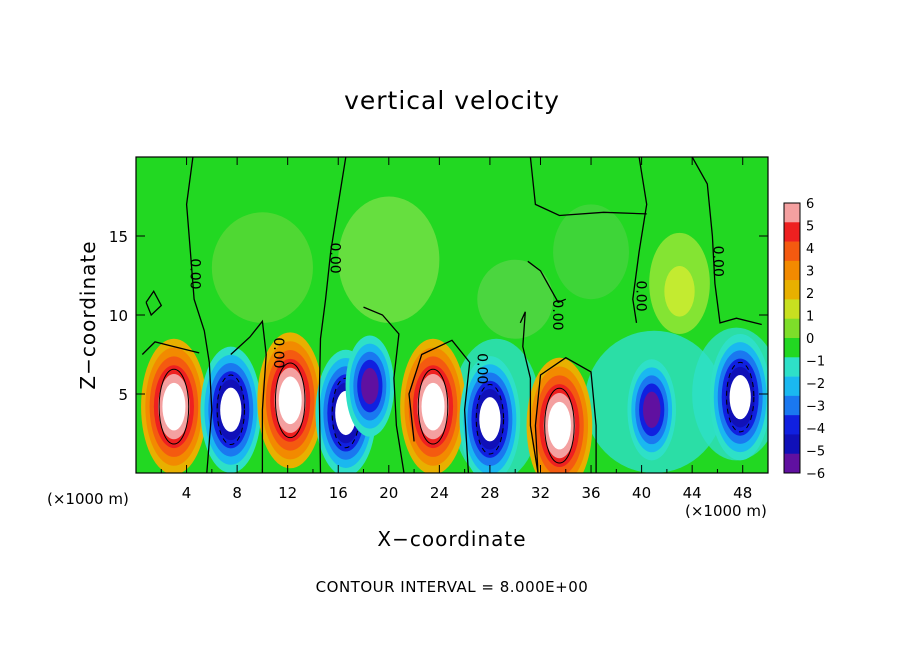 The height and width of the screenshot is (654, 904). What do you see at coordinates (452, 587) in the screenshot?
I see `contour-interval-note: CONTOUR INTERVAL = 8.000E+00` at bounding box center [452, 587].